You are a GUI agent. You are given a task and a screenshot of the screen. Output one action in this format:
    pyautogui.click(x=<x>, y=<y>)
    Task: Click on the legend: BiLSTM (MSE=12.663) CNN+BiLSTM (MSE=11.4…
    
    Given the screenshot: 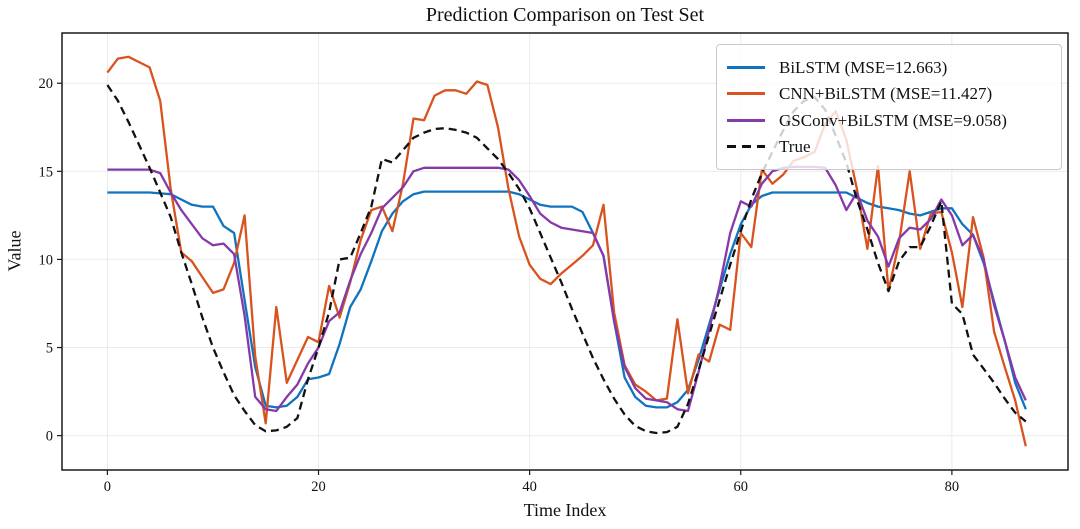 What is the action you would take?
    pyautogui.click(x=889, y=107)
    